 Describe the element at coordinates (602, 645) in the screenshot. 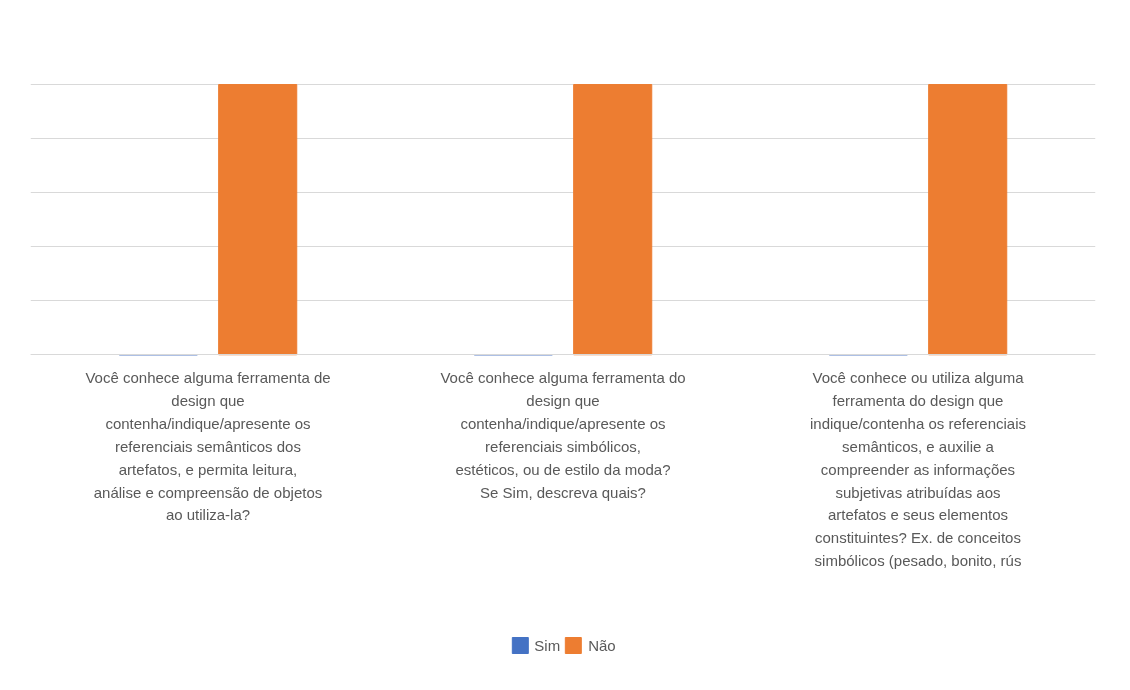

I see `legend-label: Não` at that location.